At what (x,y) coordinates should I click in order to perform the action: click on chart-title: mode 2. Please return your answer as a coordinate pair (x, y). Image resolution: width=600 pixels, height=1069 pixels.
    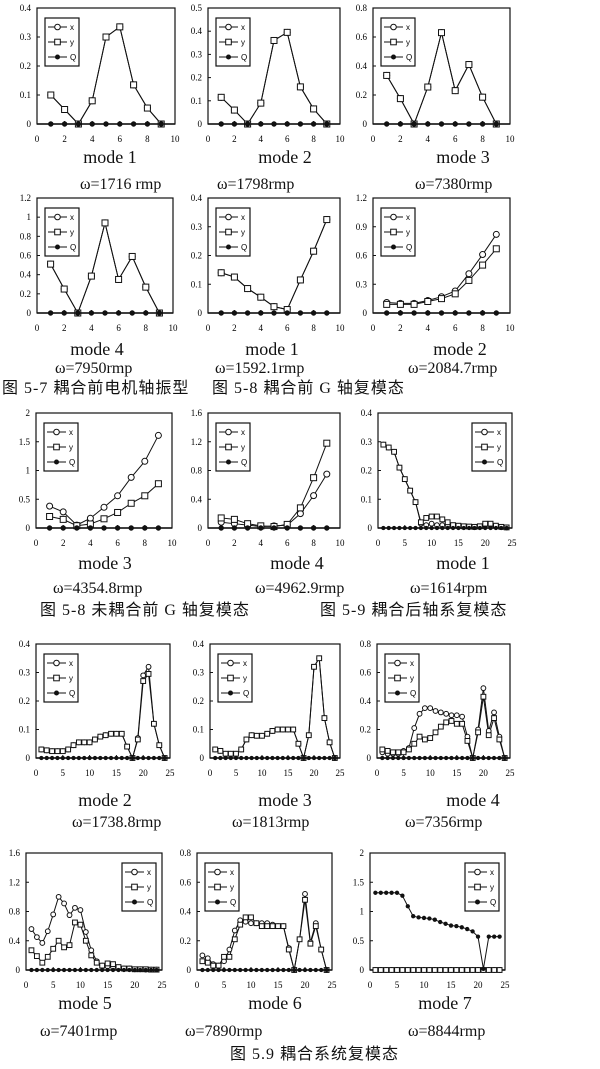
    Looking at the image, I should click on (285, 157).